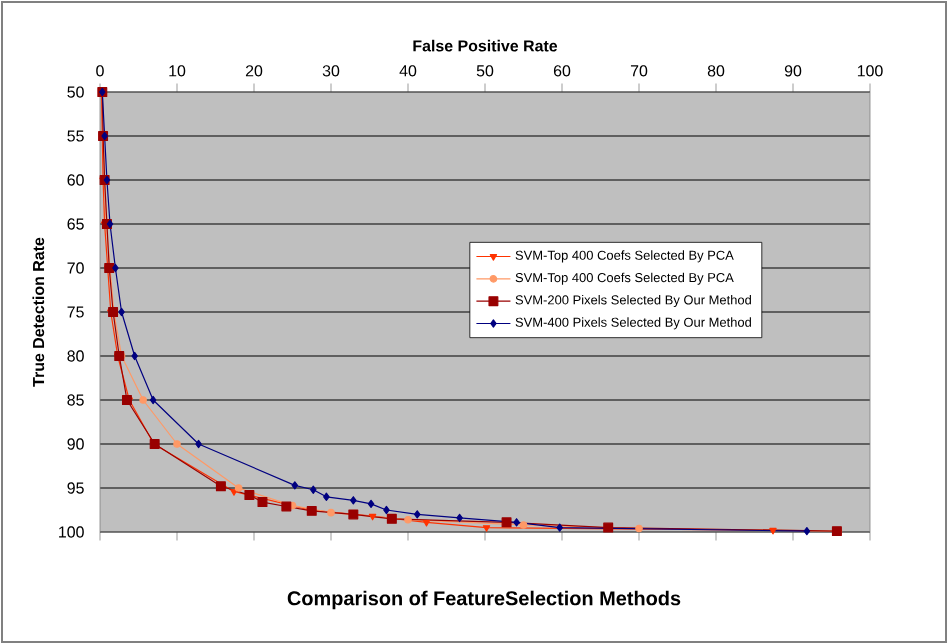 This screenshot has width=948, height=644. Describe the element at coordinates (484, 600) in the screenshot. I see `text: Comparison of FeatureSelection Methods` at that location.